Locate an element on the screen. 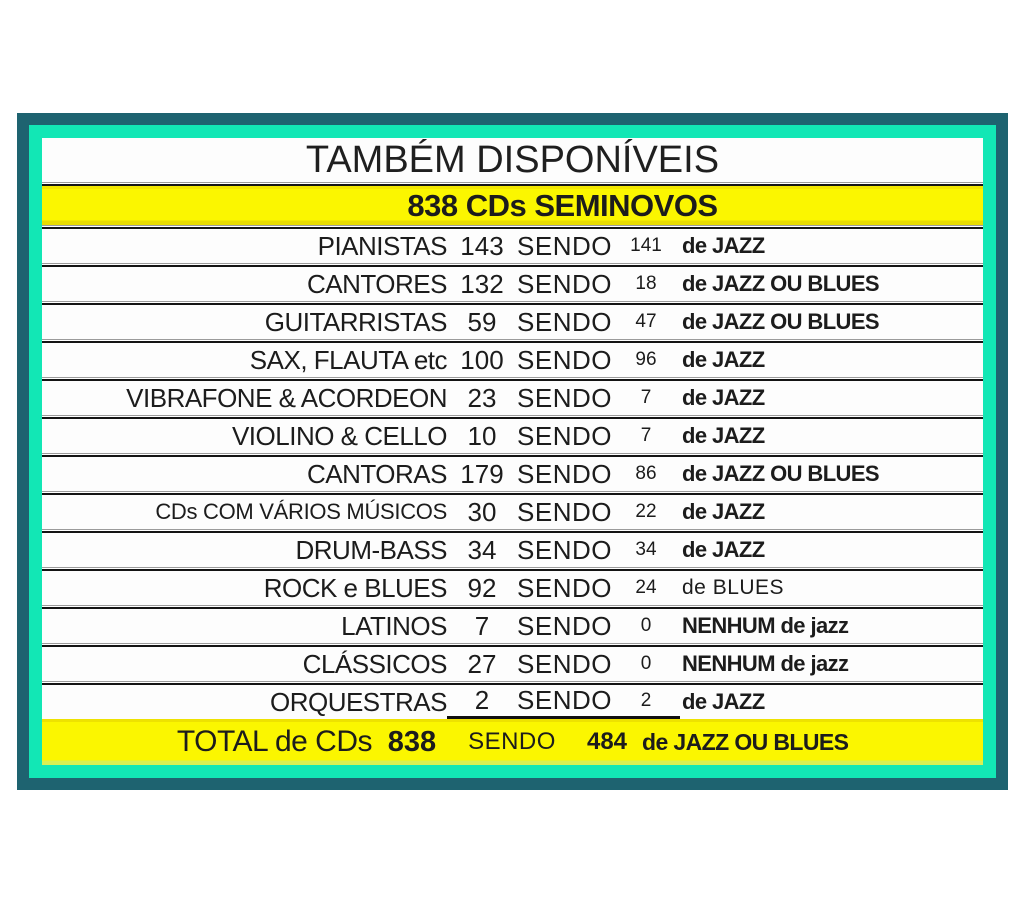  category-cell: CLÁSSICOS is located at coordinates (375, 663).